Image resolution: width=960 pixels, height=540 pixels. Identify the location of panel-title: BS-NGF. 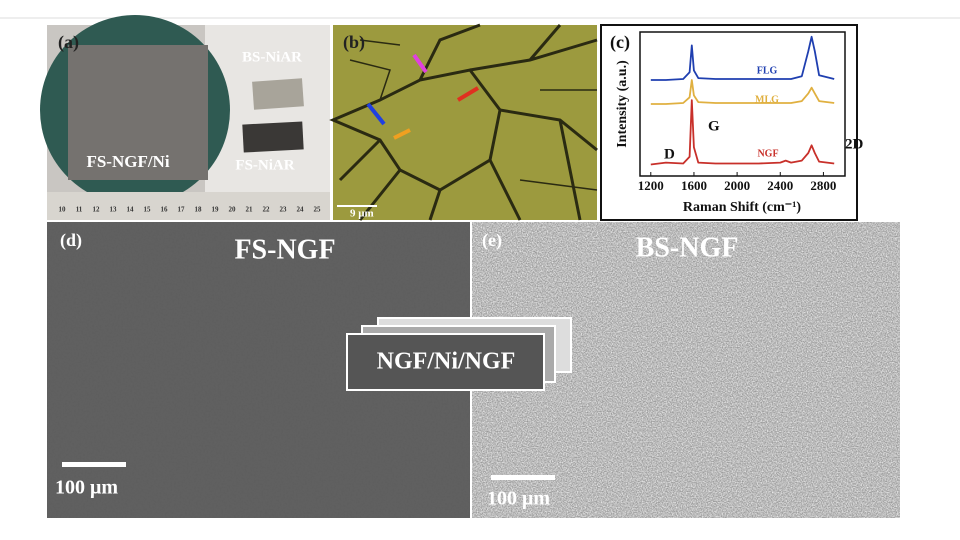
(687, 247).